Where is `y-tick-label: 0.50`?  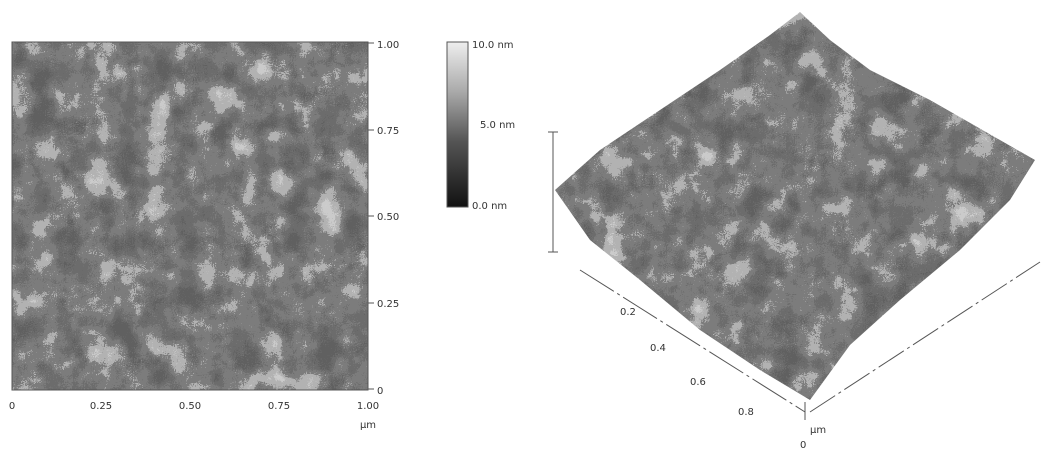 y-tick-label: 0.50 is located at coordinates (388, 217).